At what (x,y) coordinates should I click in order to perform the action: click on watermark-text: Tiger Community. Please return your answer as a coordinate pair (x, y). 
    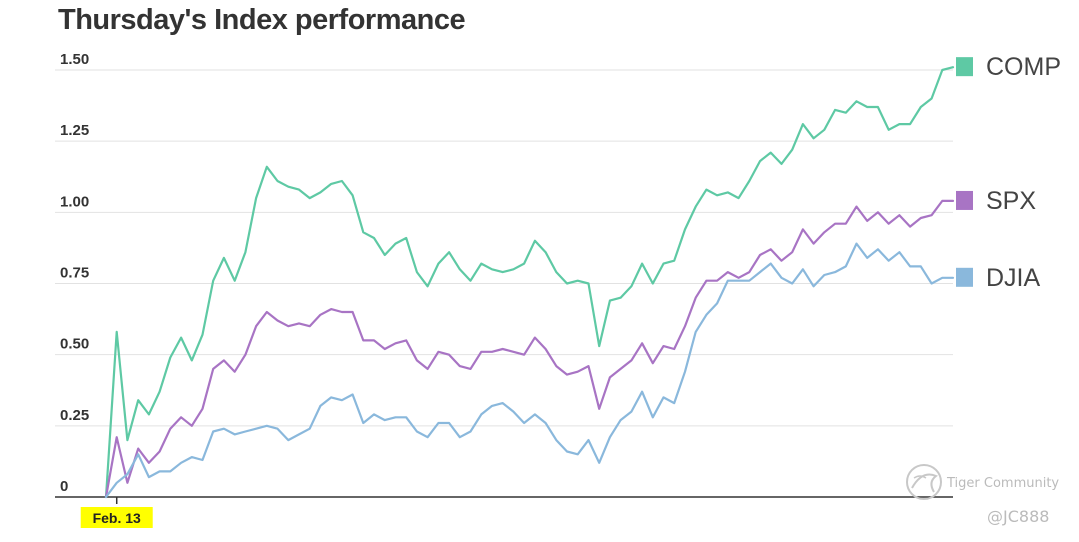
    Looking at the image, I should click on (1002, 483).